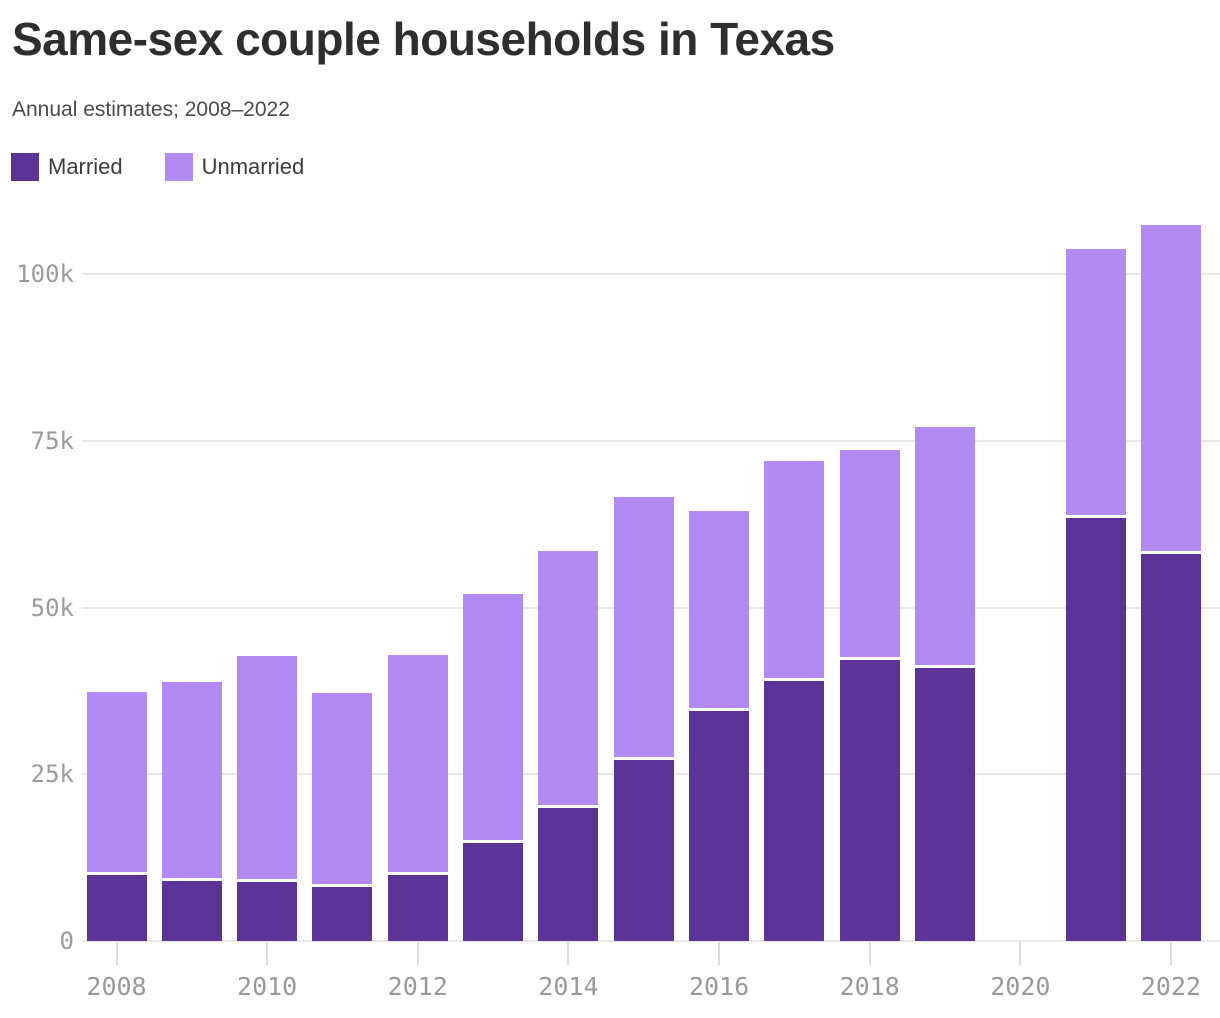  What do you see at coordinates (568, 874) in the screenshot?
I see `bar-2014-married` at bounding box center [568, 874].